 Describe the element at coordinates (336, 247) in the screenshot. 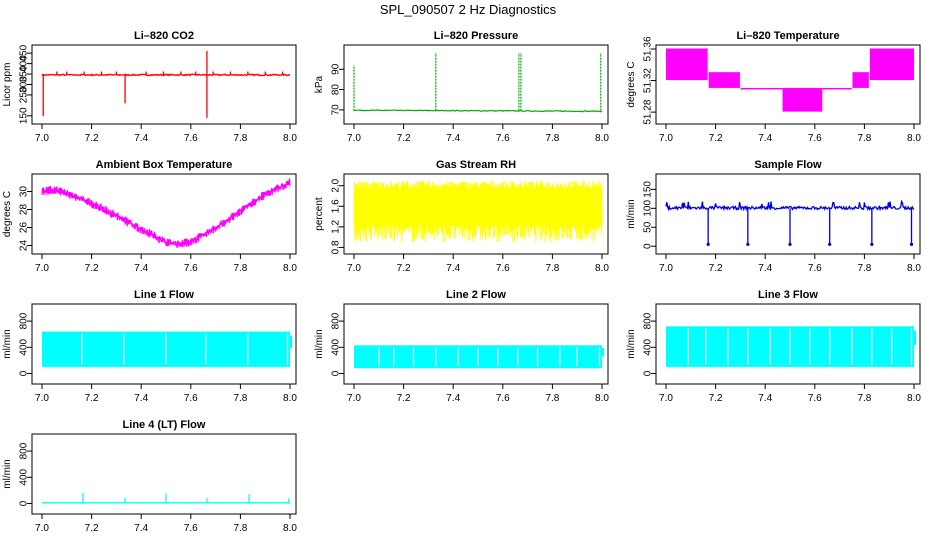

I see `y-tick-label: 0.8` at that location.